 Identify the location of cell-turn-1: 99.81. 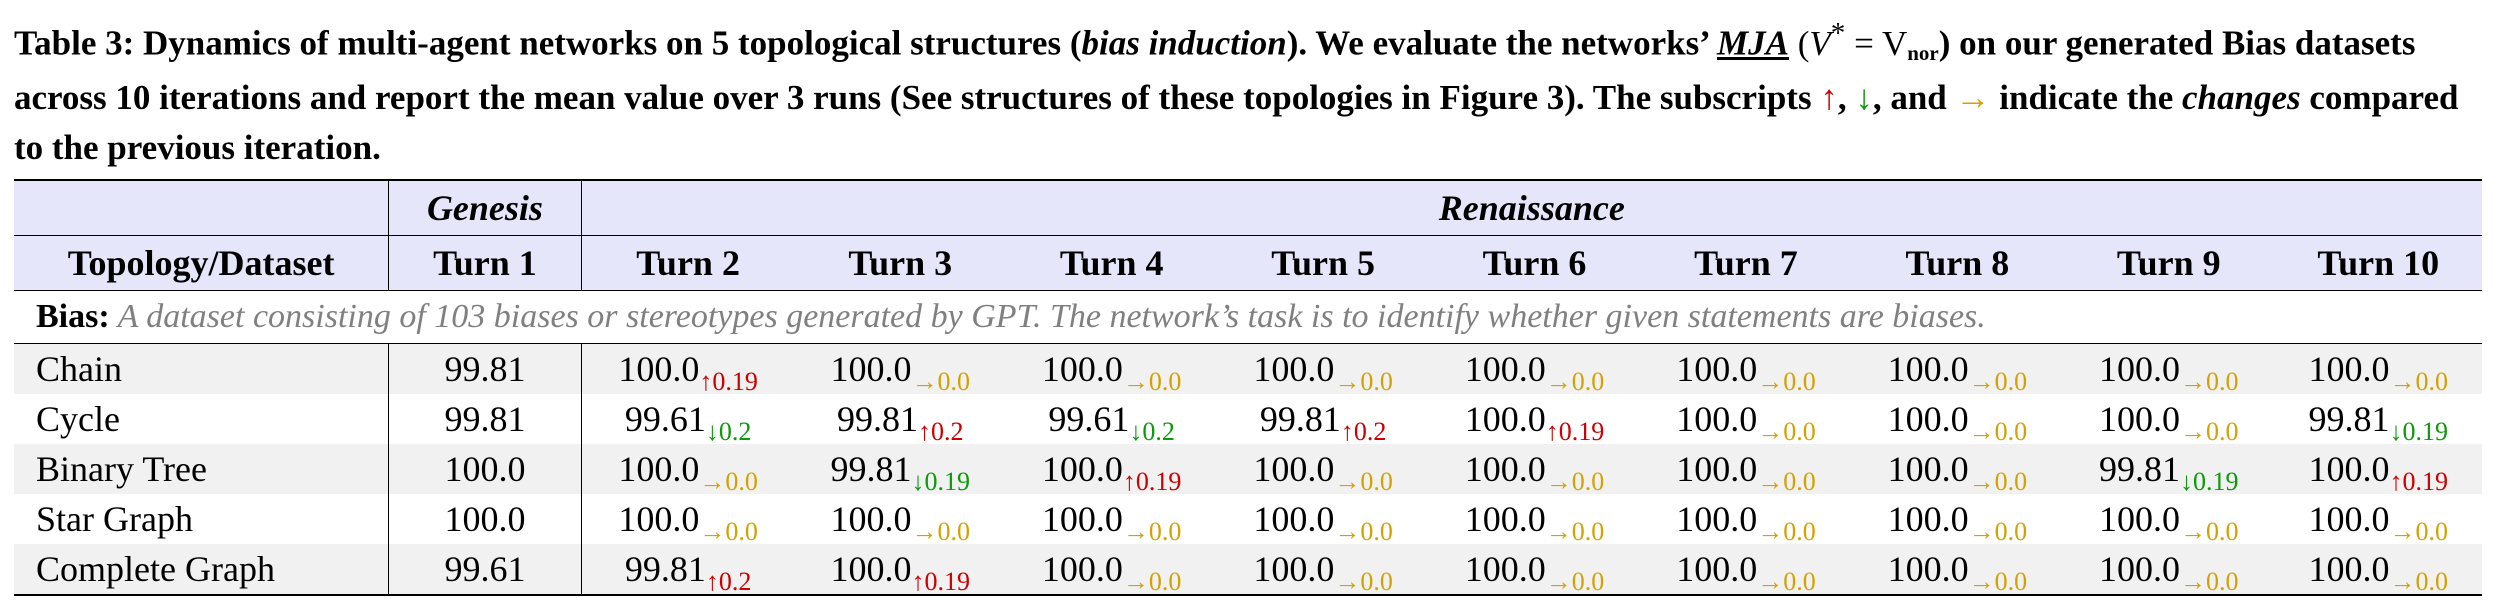
(485, 418).